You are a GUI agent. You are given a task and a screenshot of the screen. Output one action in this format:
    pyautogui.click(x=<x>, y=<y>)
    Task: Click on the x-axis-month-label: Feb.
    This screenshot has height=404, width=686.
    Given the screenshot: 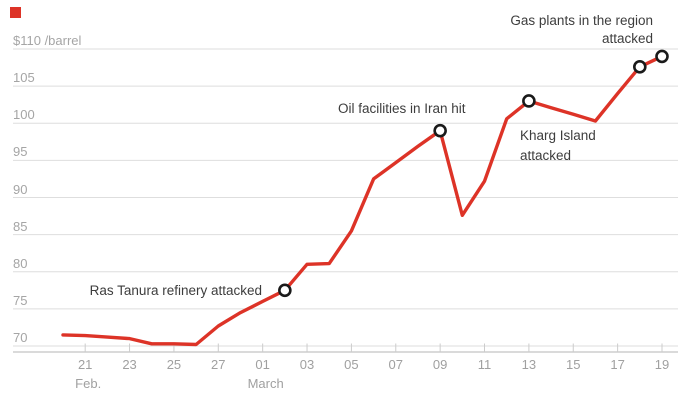 What is the action you would take?
    pyautogui.click(x=88, y=383)
    